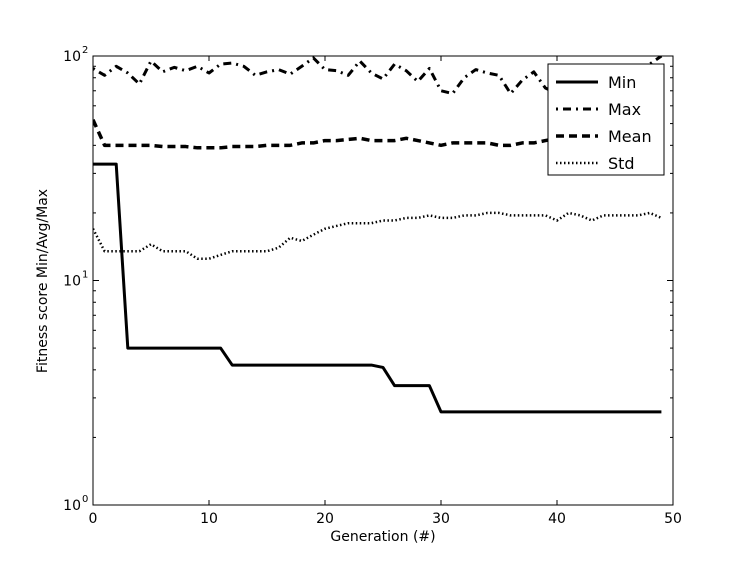  Describe the element at coordinates (85, 499) in the screenshot. I see `y-tick-exponent: 0` at that location.